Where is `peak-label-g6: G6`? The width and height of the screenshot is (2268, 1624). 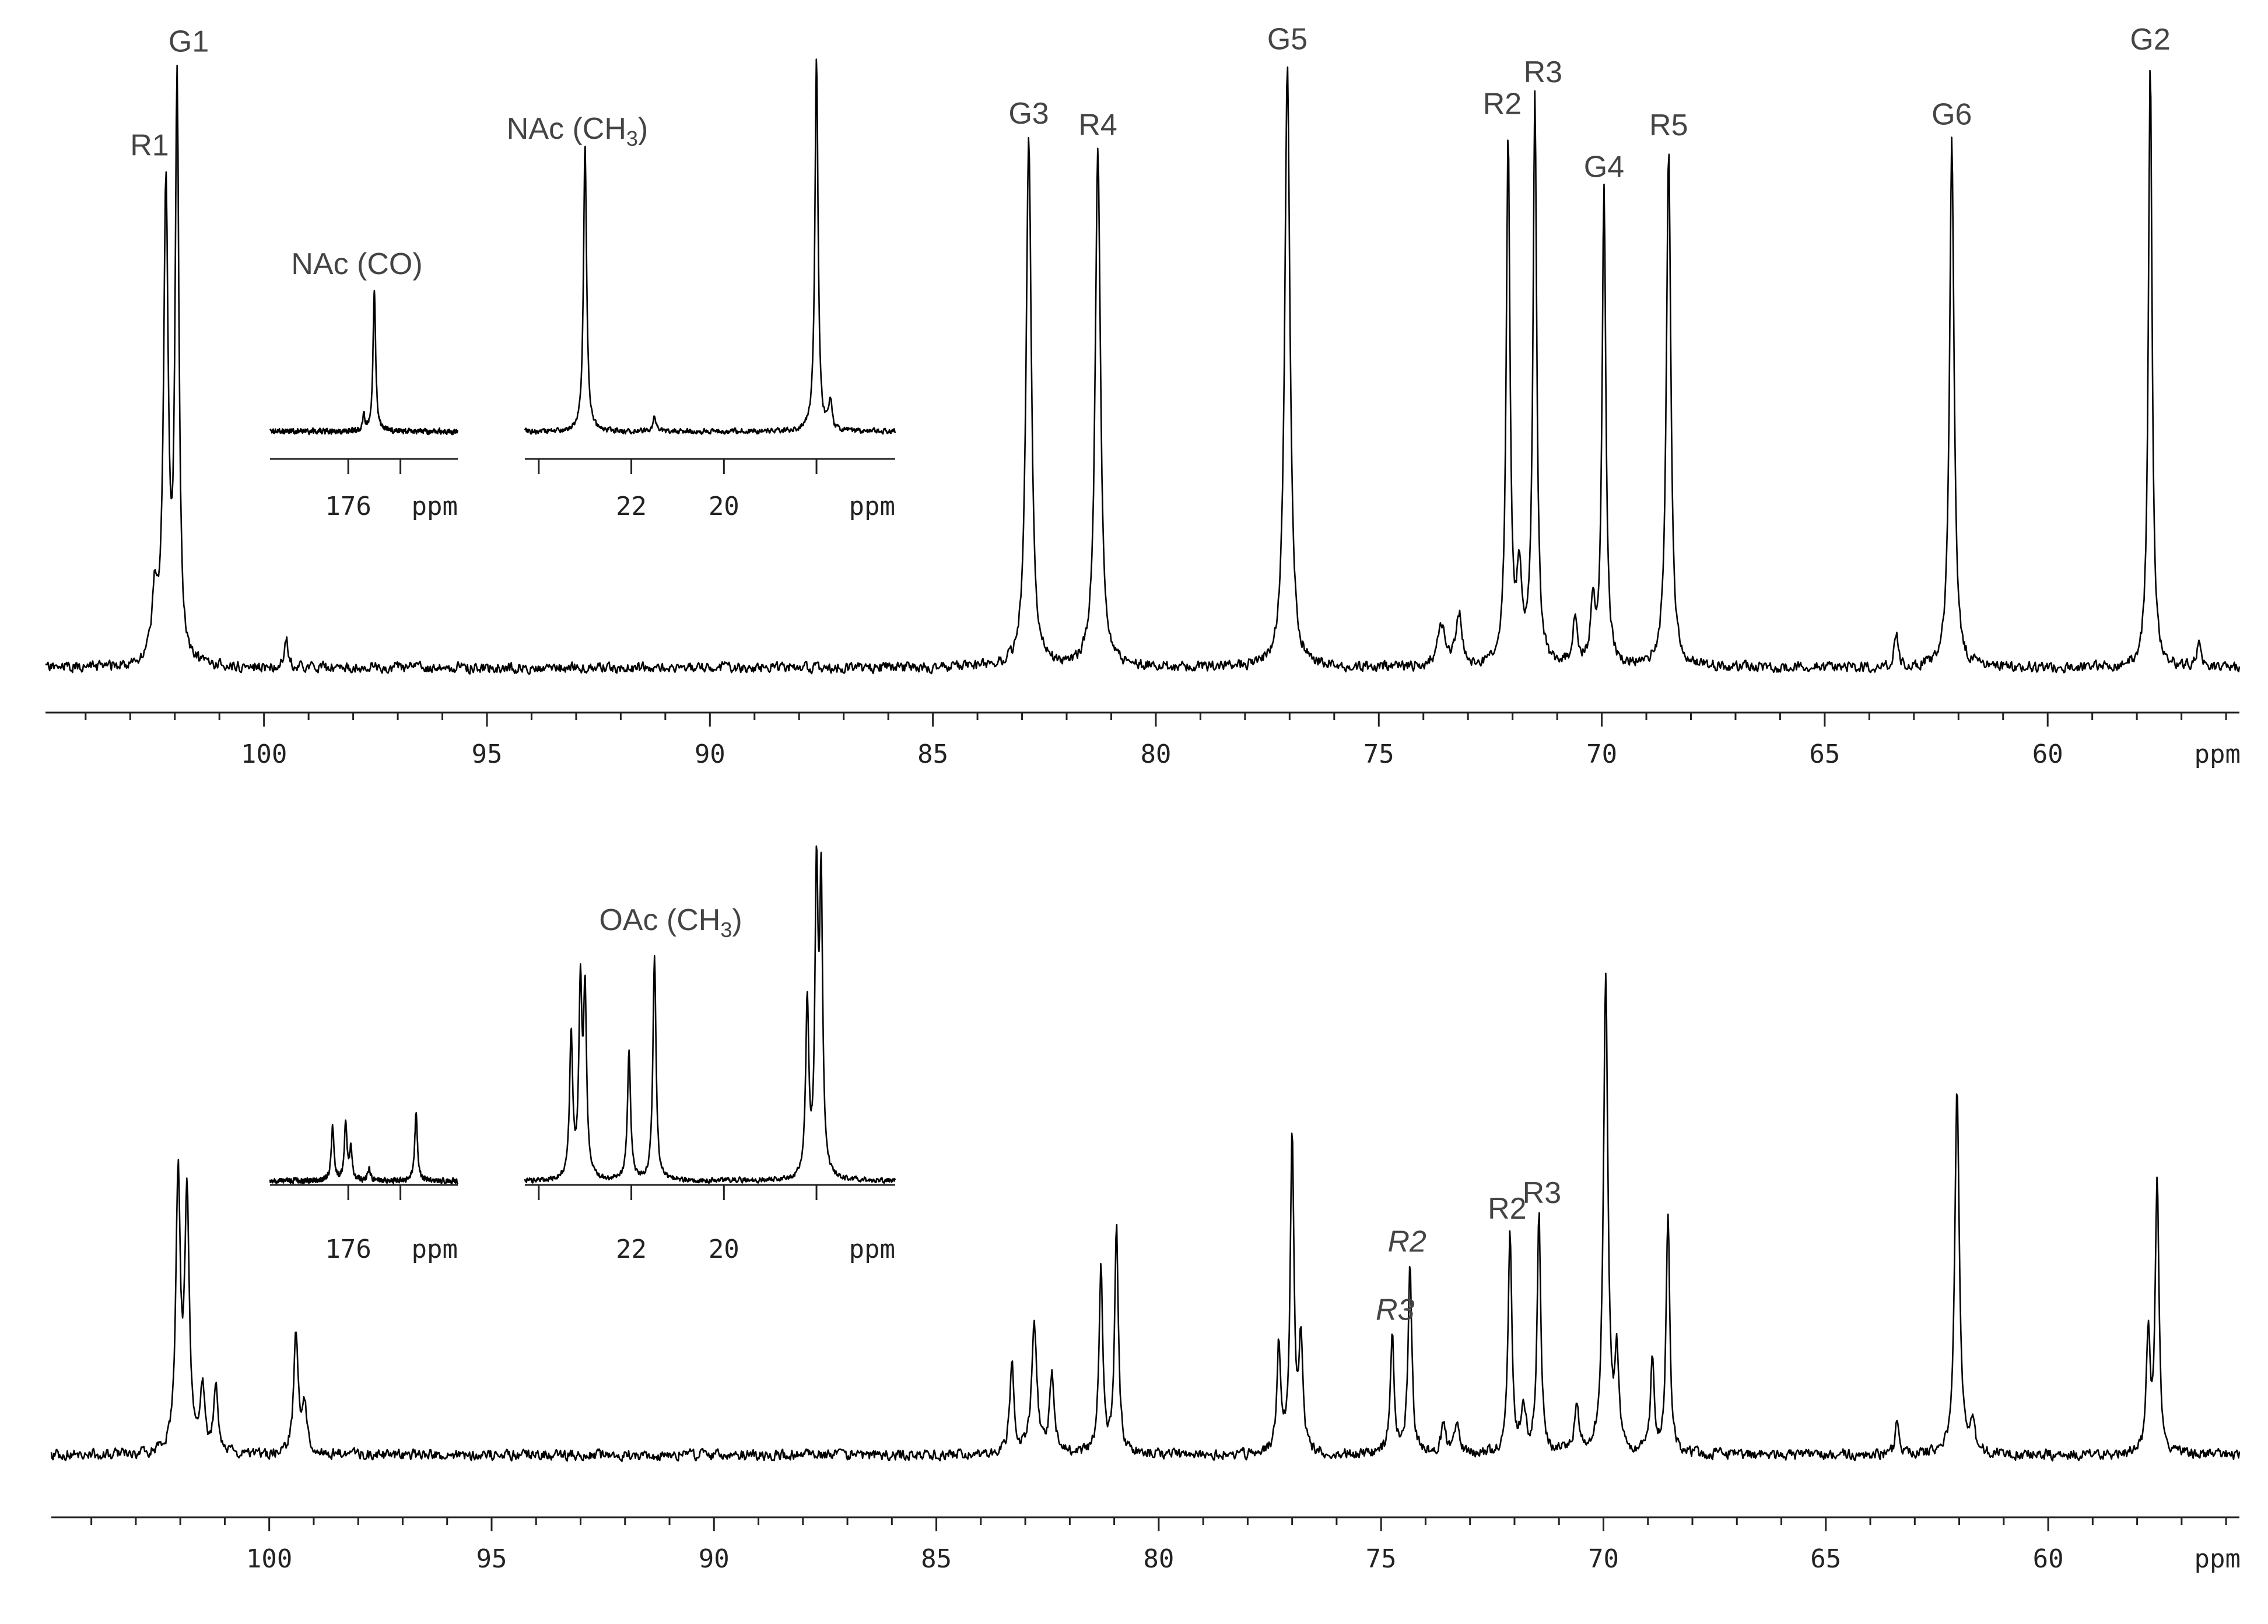
peak-label-g6: G6 is located at coordinates (1952, 115).